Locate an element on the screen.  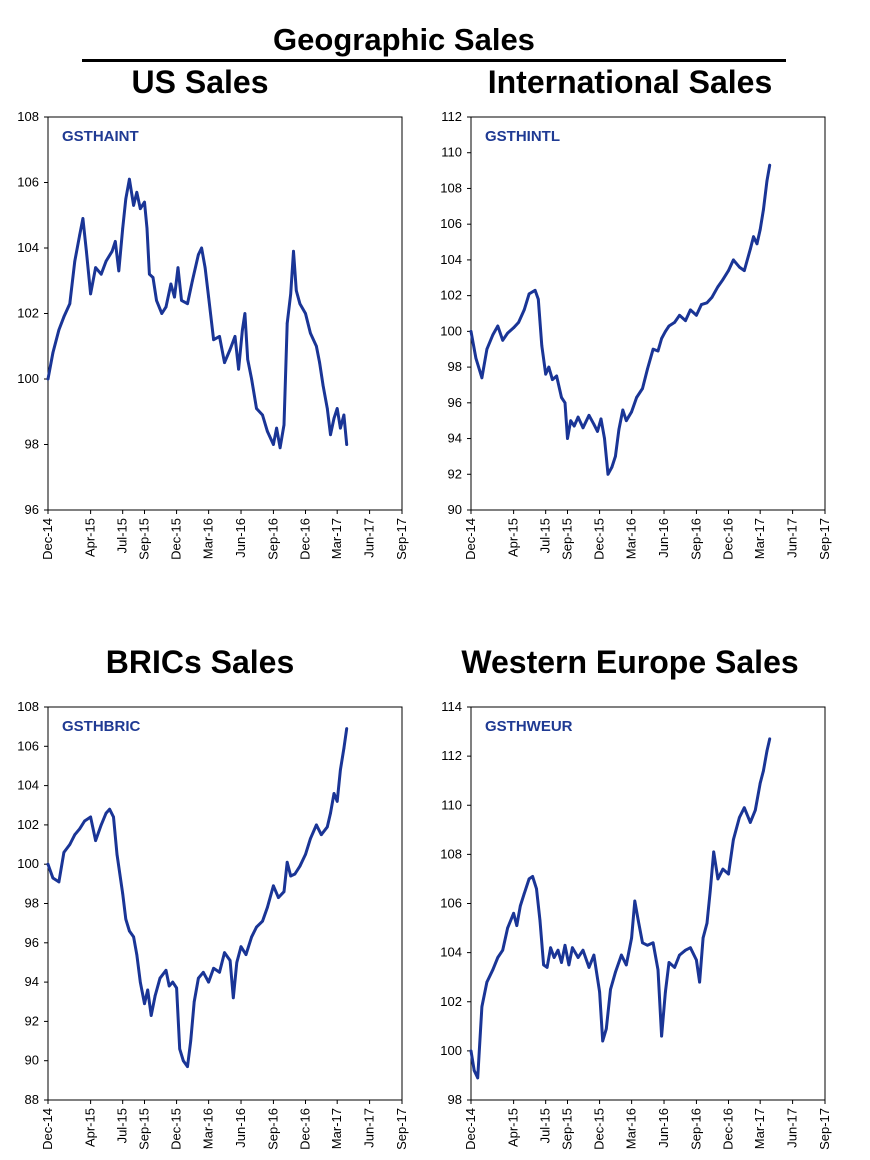
x-tick-label: Dec-14 is located at coordinates (47, 539).